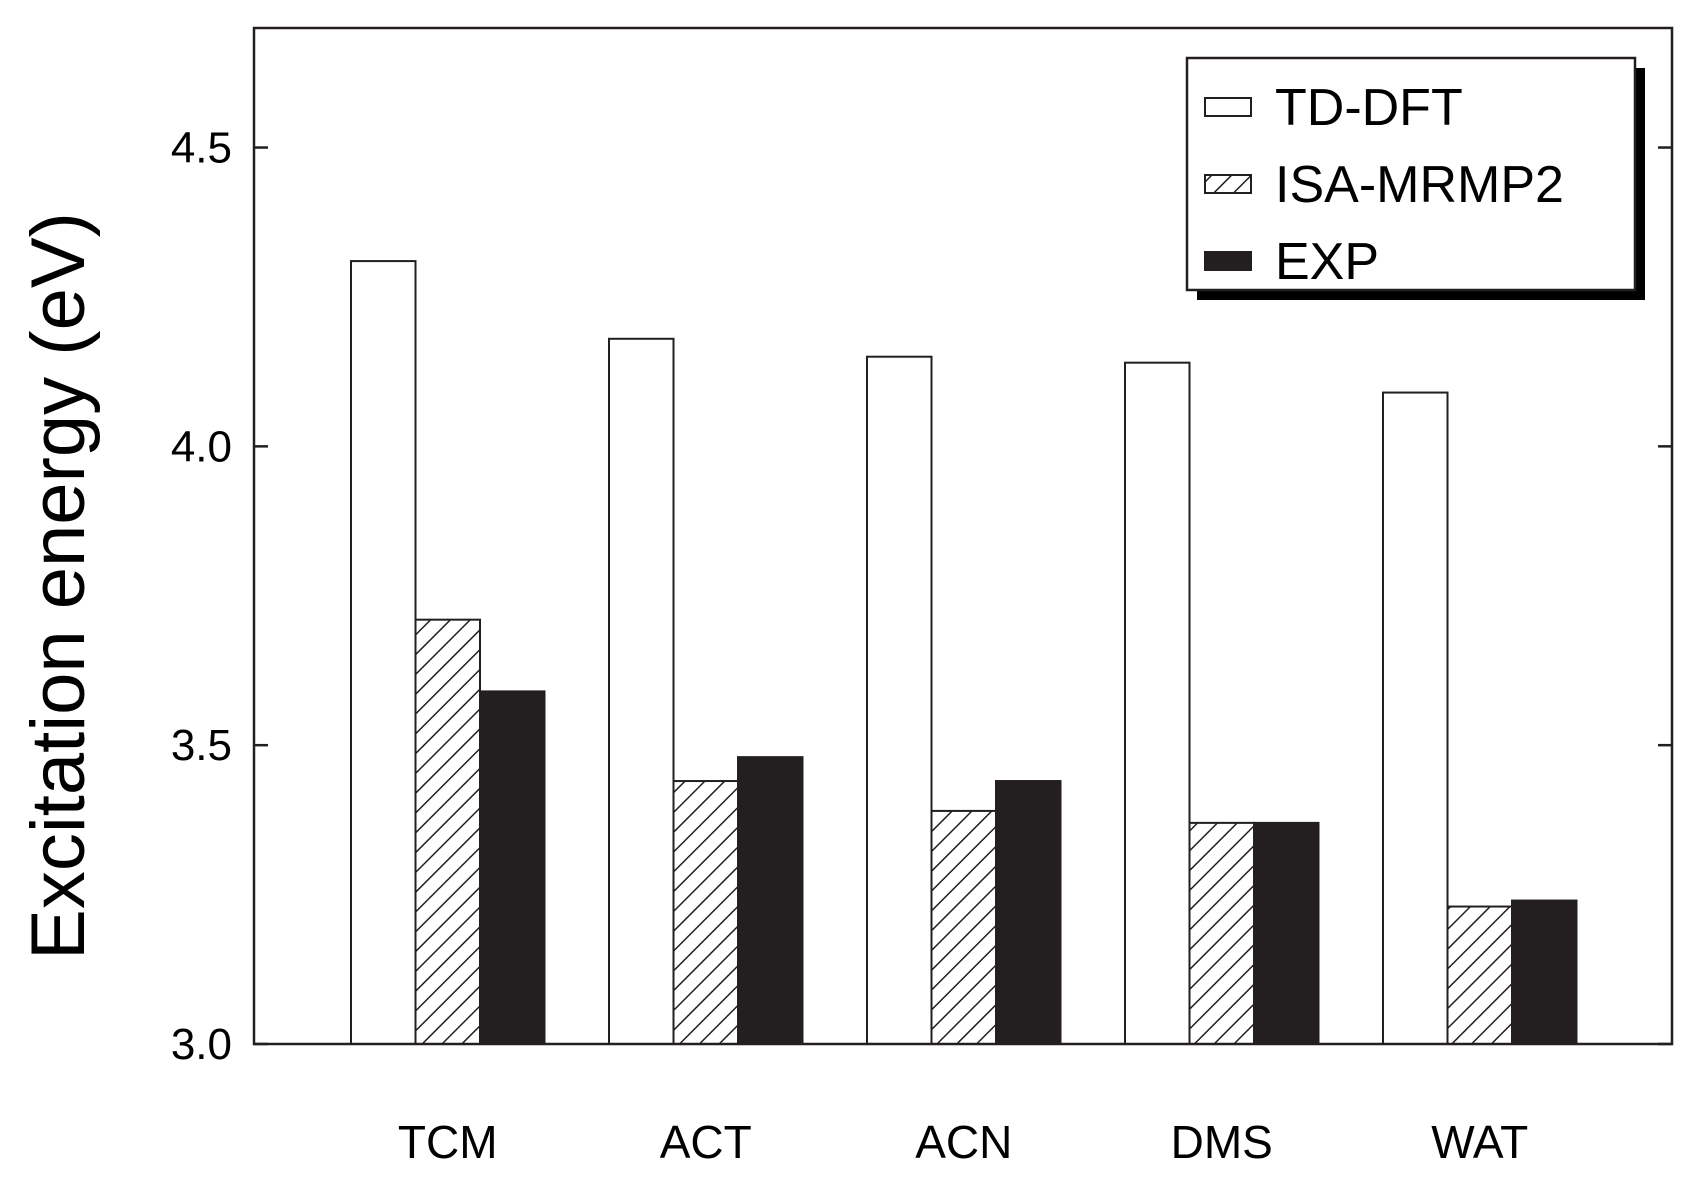 This screenshot has height=1178, width=1690. What do you see at coordinates (201, 148) in the screenshot?
I see `y-tick-label: 4.5` at bounding box center [201, 148].